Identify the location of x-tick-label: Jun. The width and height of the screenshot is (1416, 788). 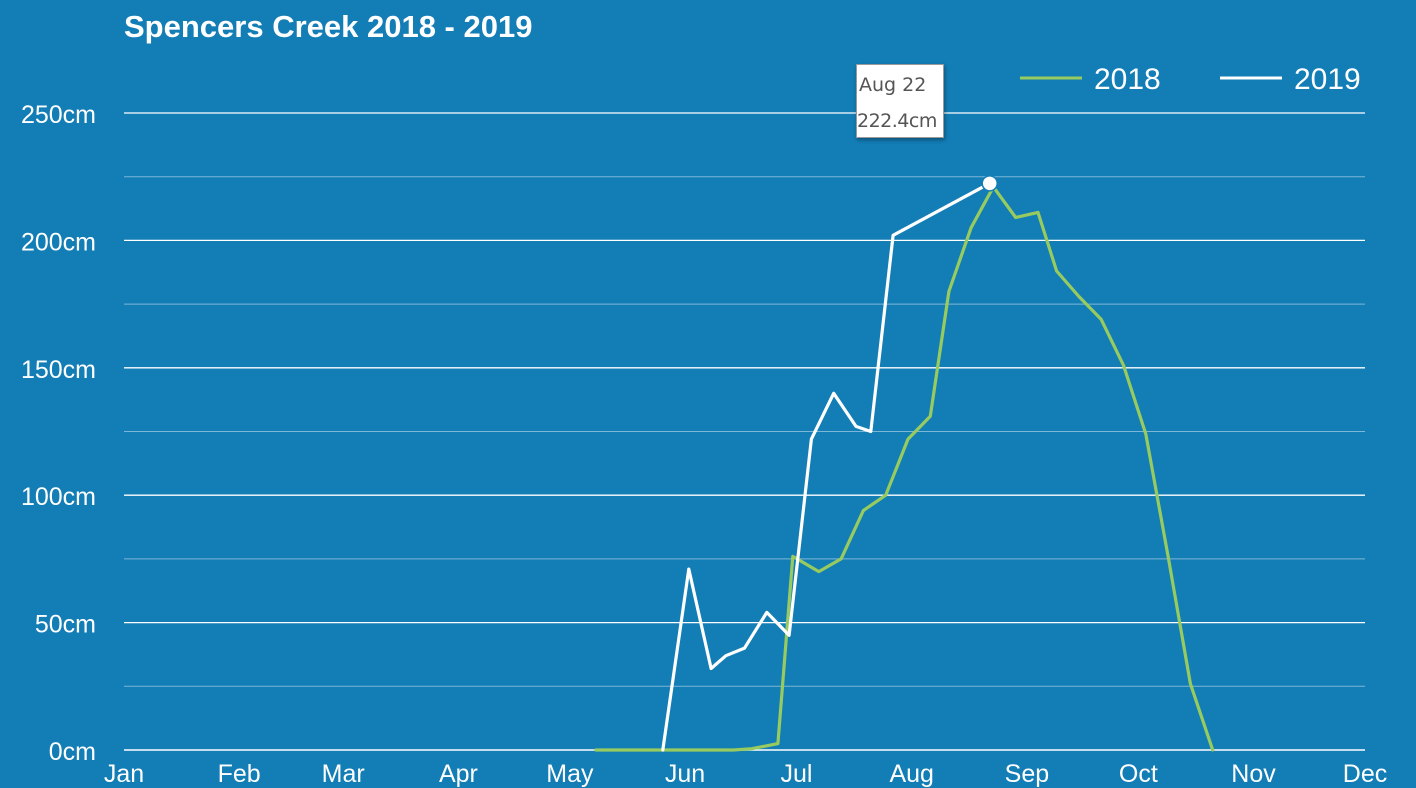
(685, 774).